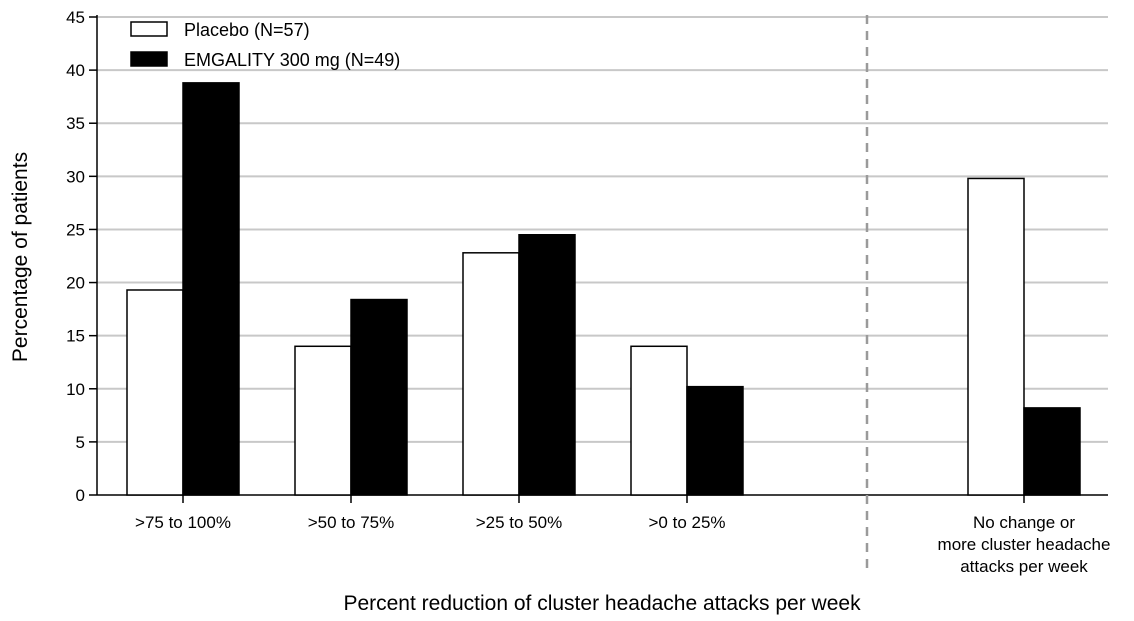 The width and height of the screenshot is (1134, 621). Describe the element at coordinates (686, 522) in the screenshot. I see `x-category-label: >0 to 25%` at that location.